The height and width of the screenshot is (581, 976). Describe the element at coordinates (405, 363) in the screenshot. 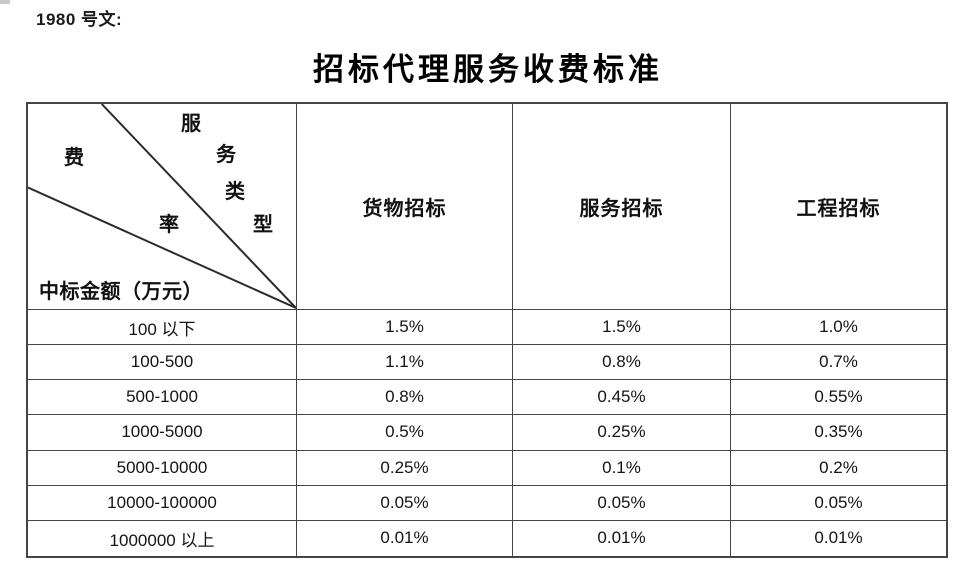

I see `table-cell: 1.1%` at that location.